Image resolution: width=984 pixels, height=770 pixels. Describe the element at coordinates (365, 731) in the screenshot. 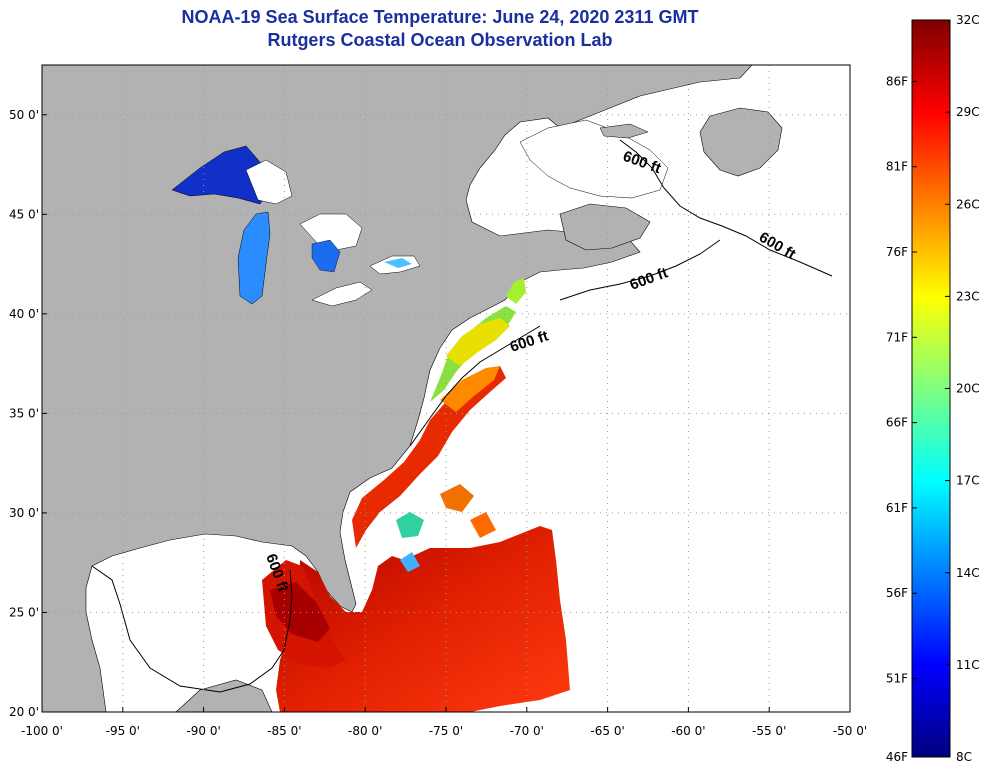

I see `lon-tick-label: -80 0'` at that location.